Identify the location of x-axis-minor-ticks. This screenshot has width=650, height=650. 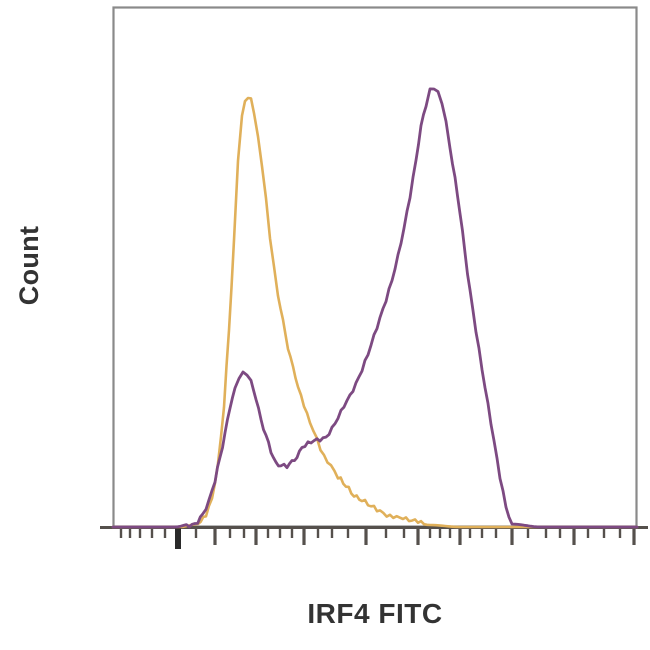
(370, 533).